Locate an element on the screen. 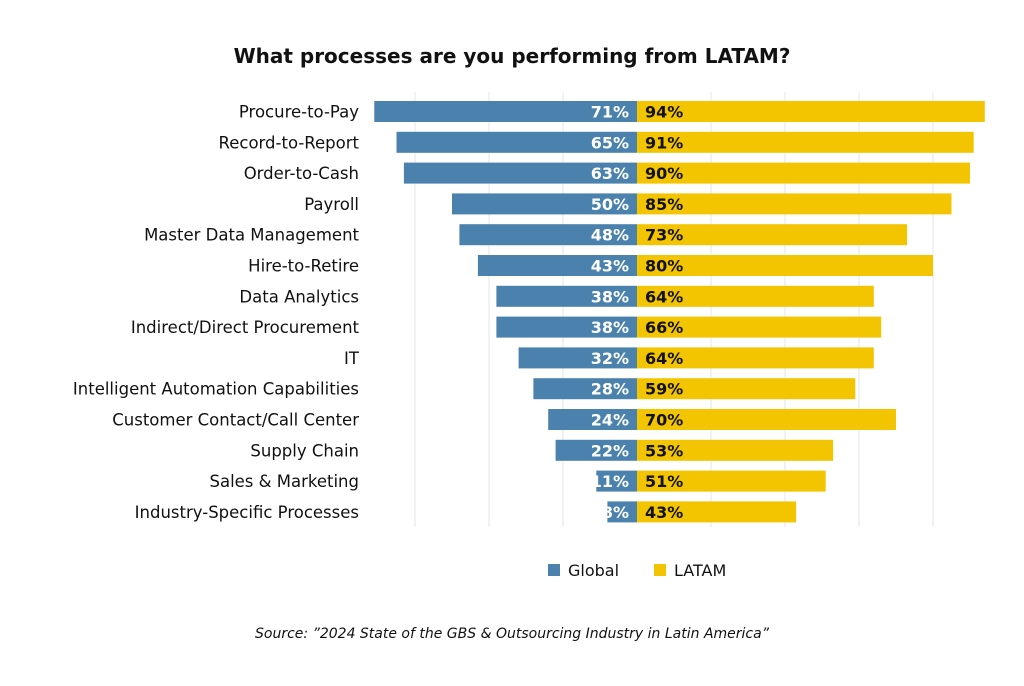  data-label-global: 65% is located at coordinates (610, 142).